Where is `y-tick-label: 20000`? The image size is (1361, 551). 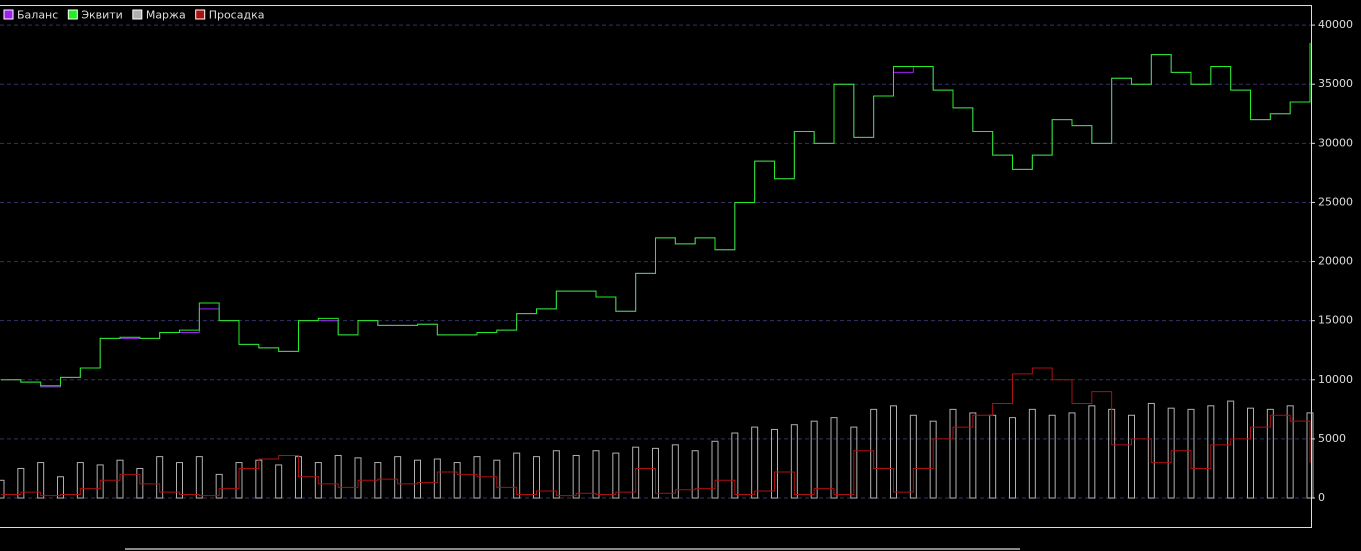 y-tick-label: 20000 is located at coordinates (1335, 261).